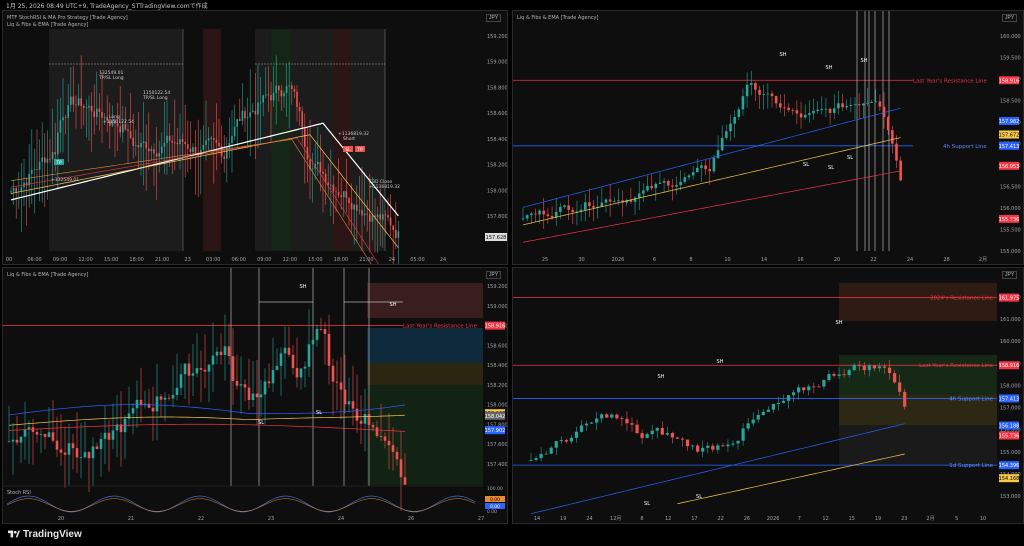 The width and height of the screenshot is (1024, 546). I want to click on zone-yellow, so click(425, 374).